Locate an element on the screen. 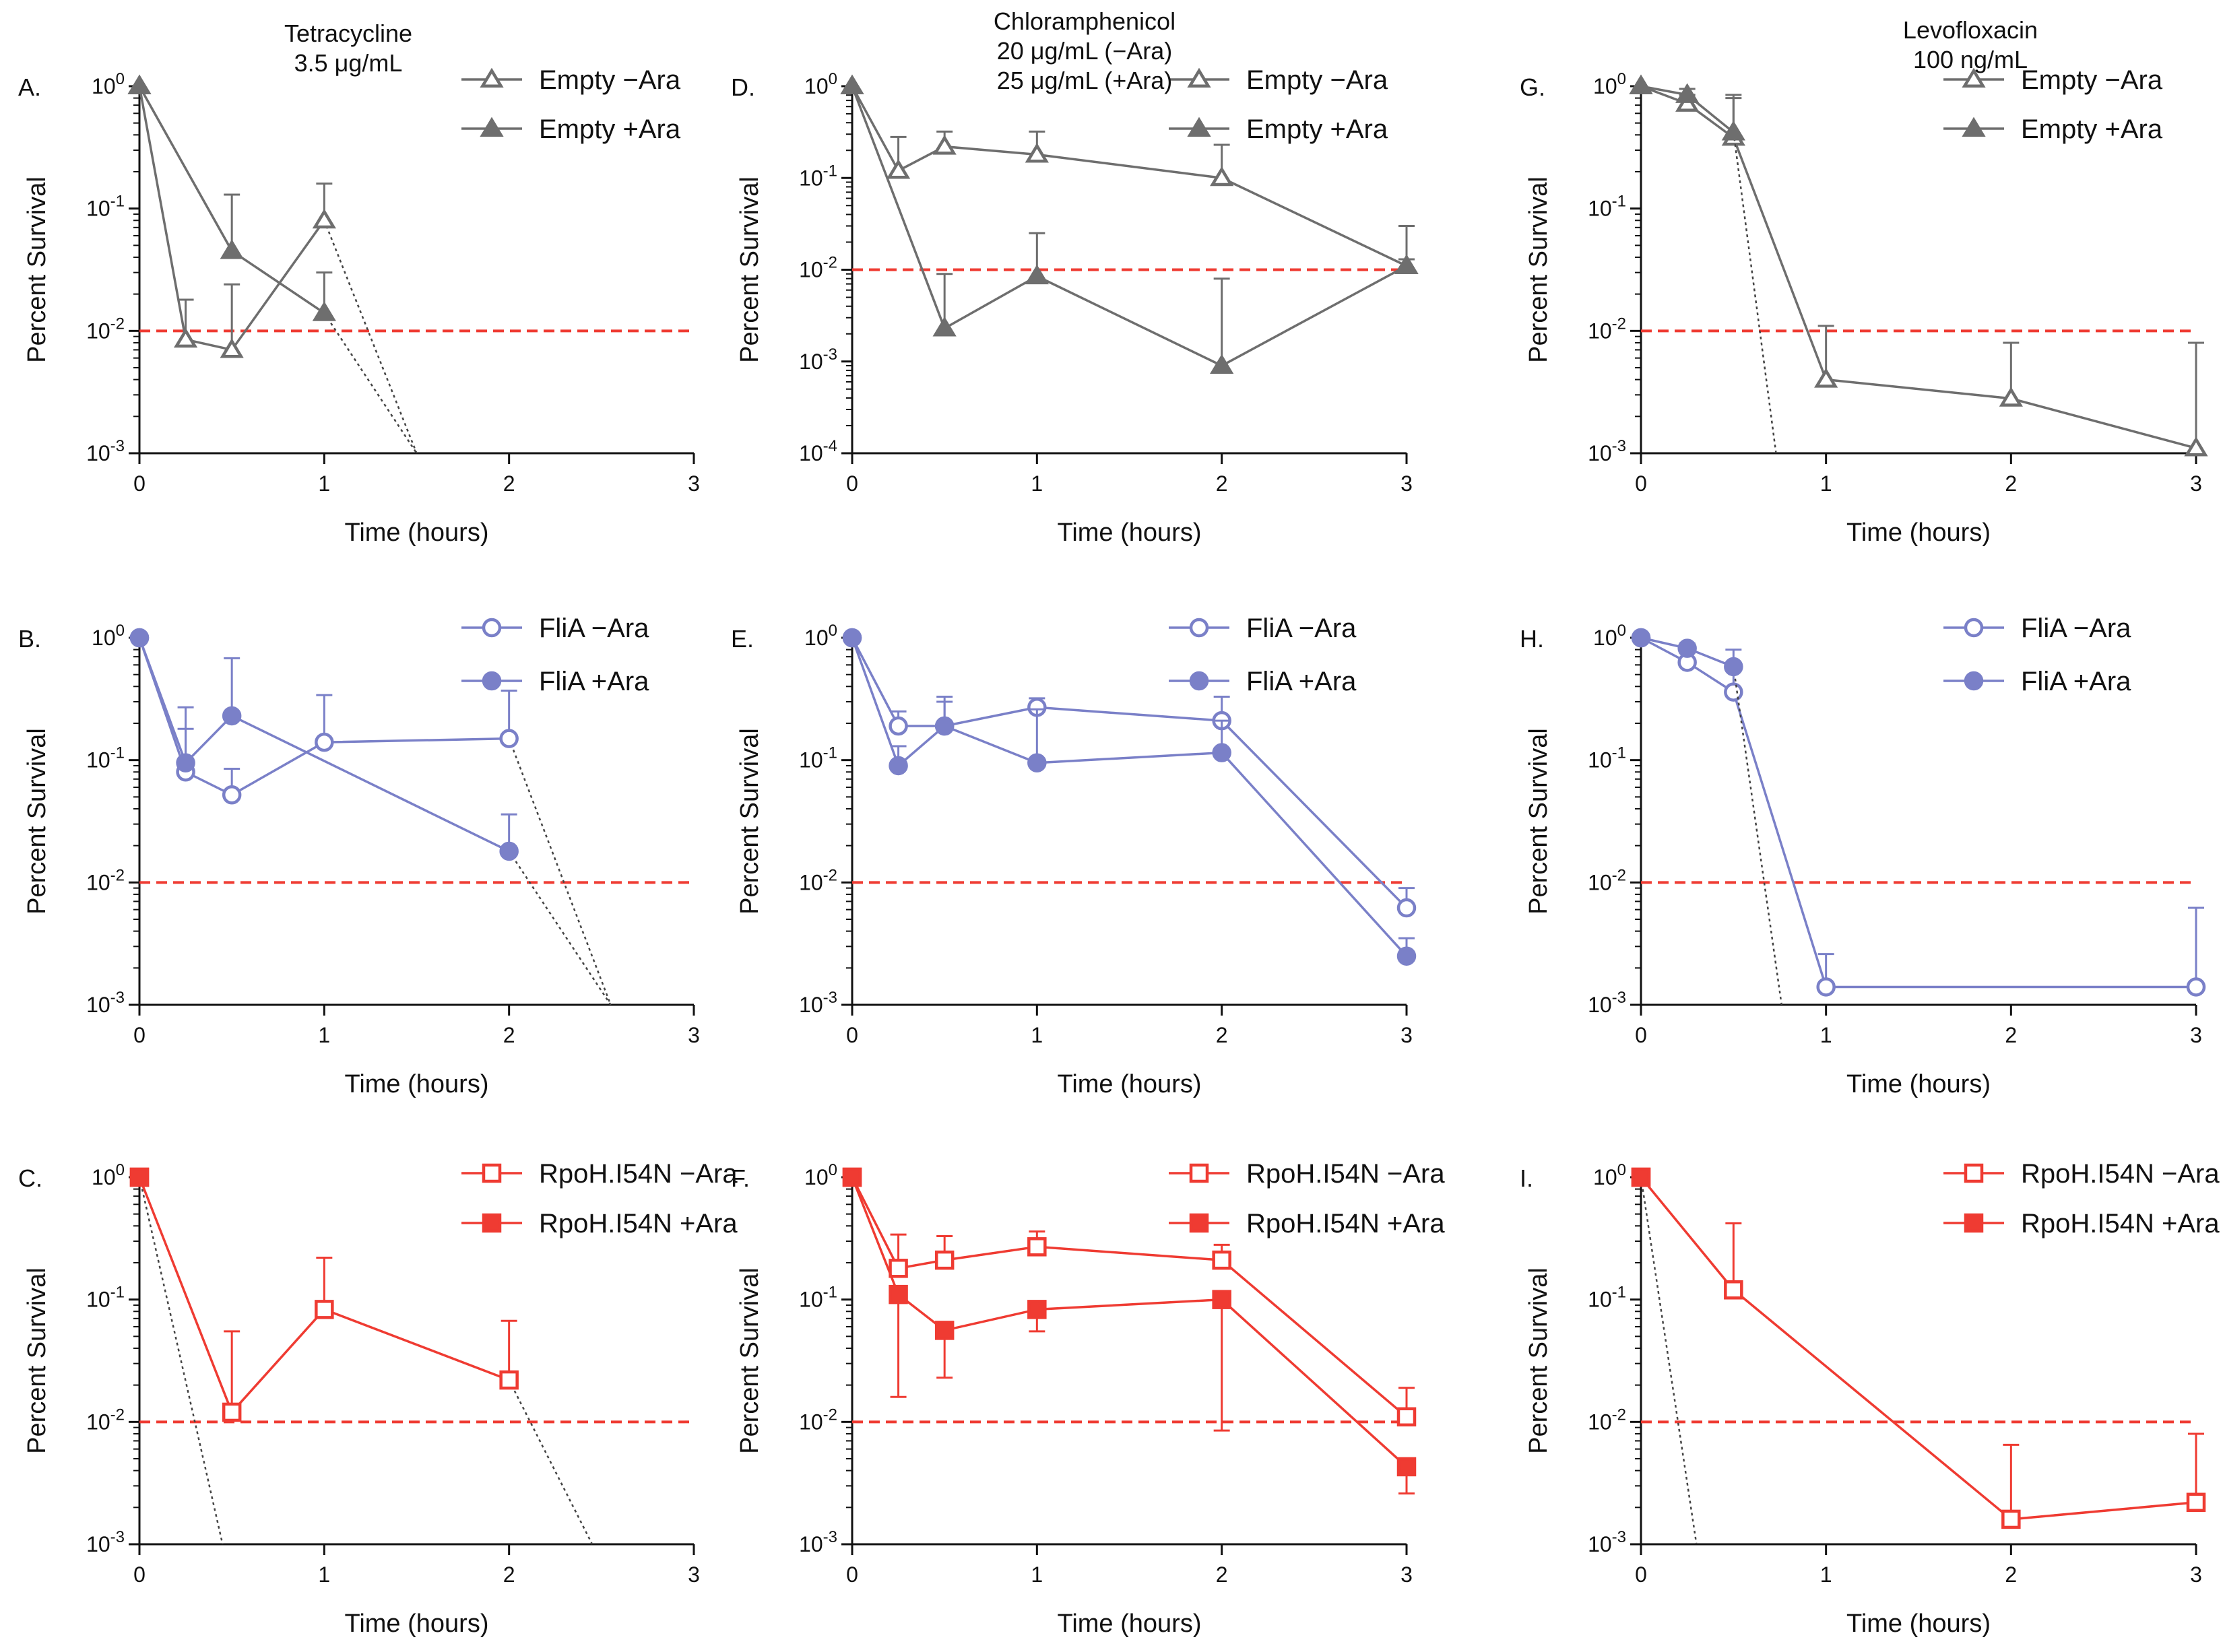 The height and width of the screenshot is (1652, 2223). y-tick-exponent: -2 is located at coordinates (117, 324).